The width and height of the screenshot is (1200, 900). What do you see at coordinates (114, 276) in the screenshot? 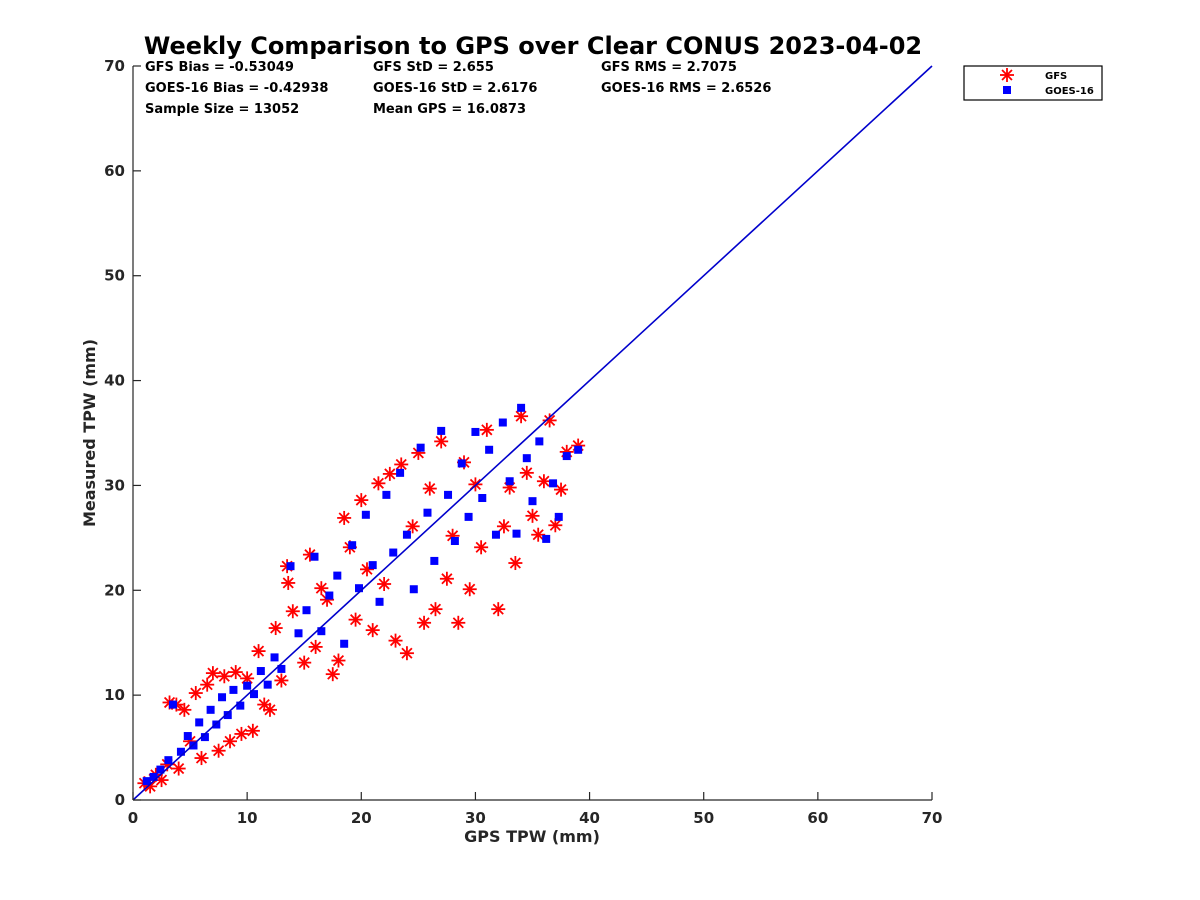
I see `y-tick-label: 50` at bounding box center [114, 276].